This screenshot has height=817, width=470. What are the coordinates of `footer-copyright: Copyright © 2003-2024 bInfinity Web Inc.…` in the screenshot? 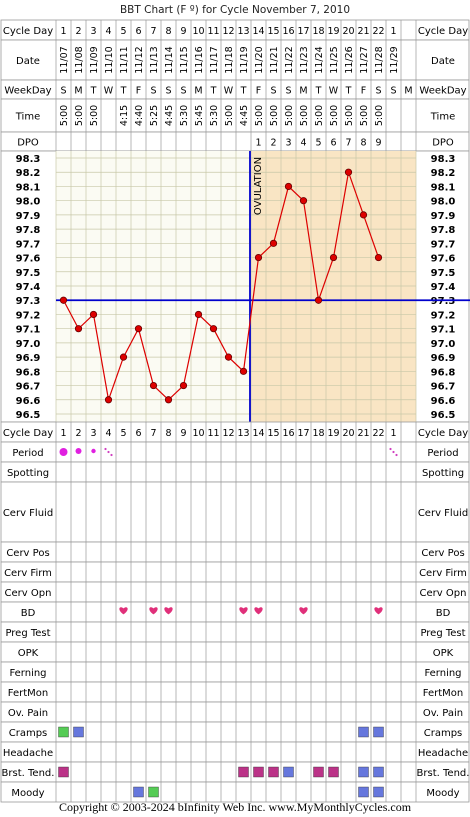 It's located at (235, 807).